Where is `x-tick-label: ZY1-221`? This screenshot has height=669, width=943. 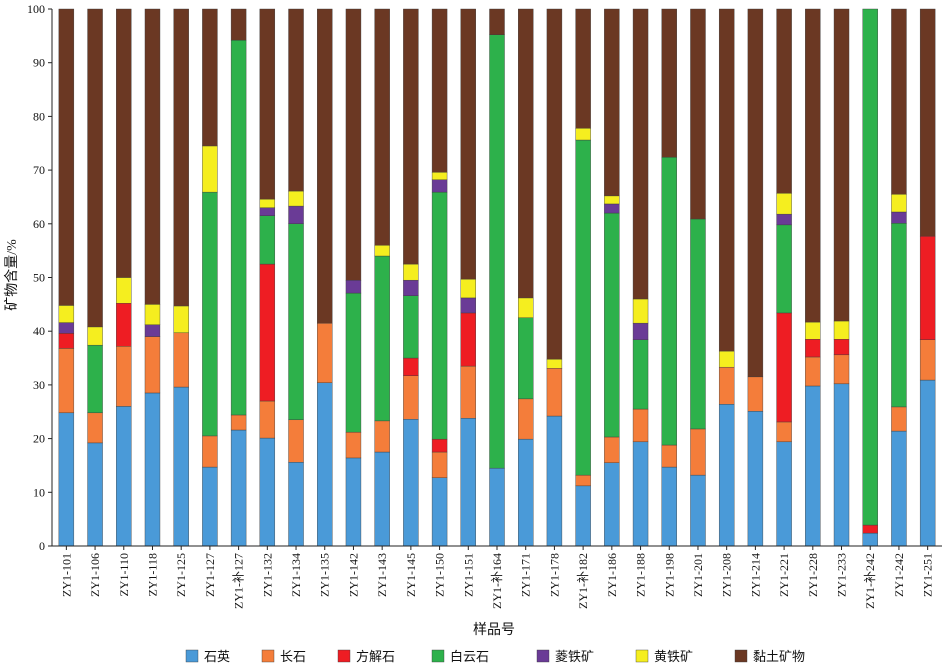 x-tick-label: ZY1-221 is located at coordinates (784, 575).